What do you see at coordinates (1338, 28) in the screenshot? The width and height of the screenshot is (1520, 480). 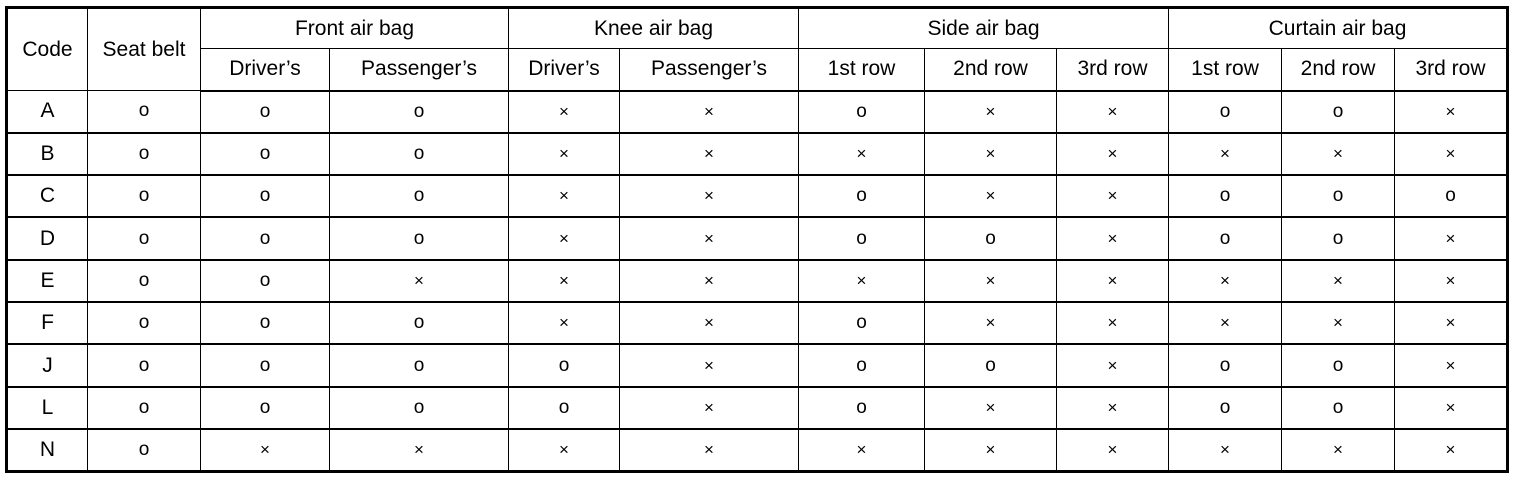 I see `header-curtain-air-bag: Curtain air bag` at bounding box center [1338, 28].